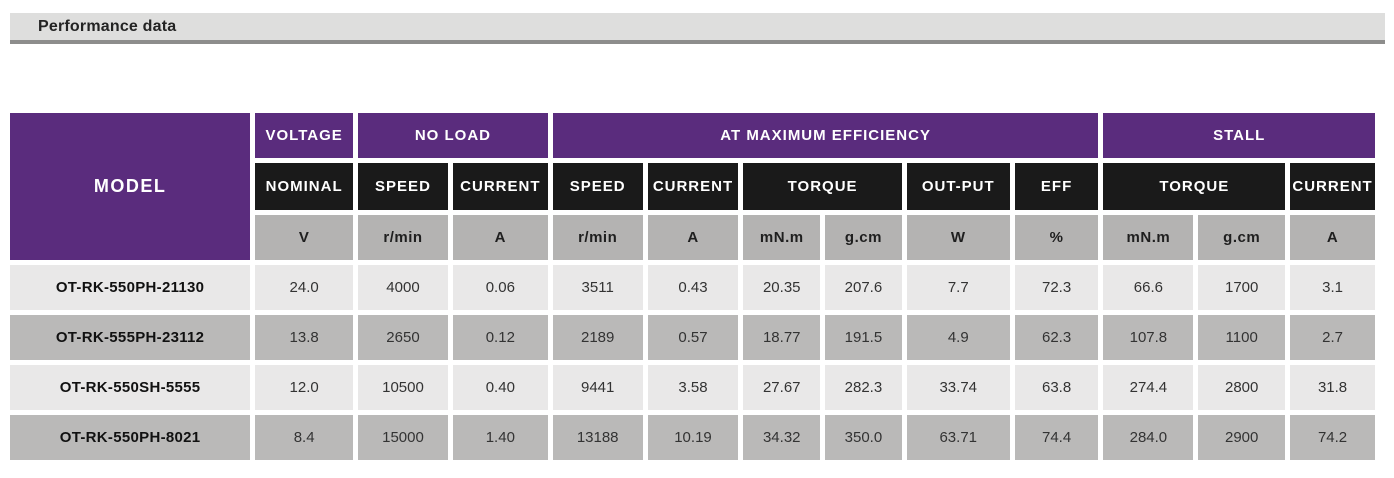 Image resolution: width=1394 pixels, height=478 pixels. What do you see at coordinates (825, 135) in the screenshot?
I see `group-header-max-efficiency: AT MAXIMUM EFFICIENCY` at bounding box center [825, 135].